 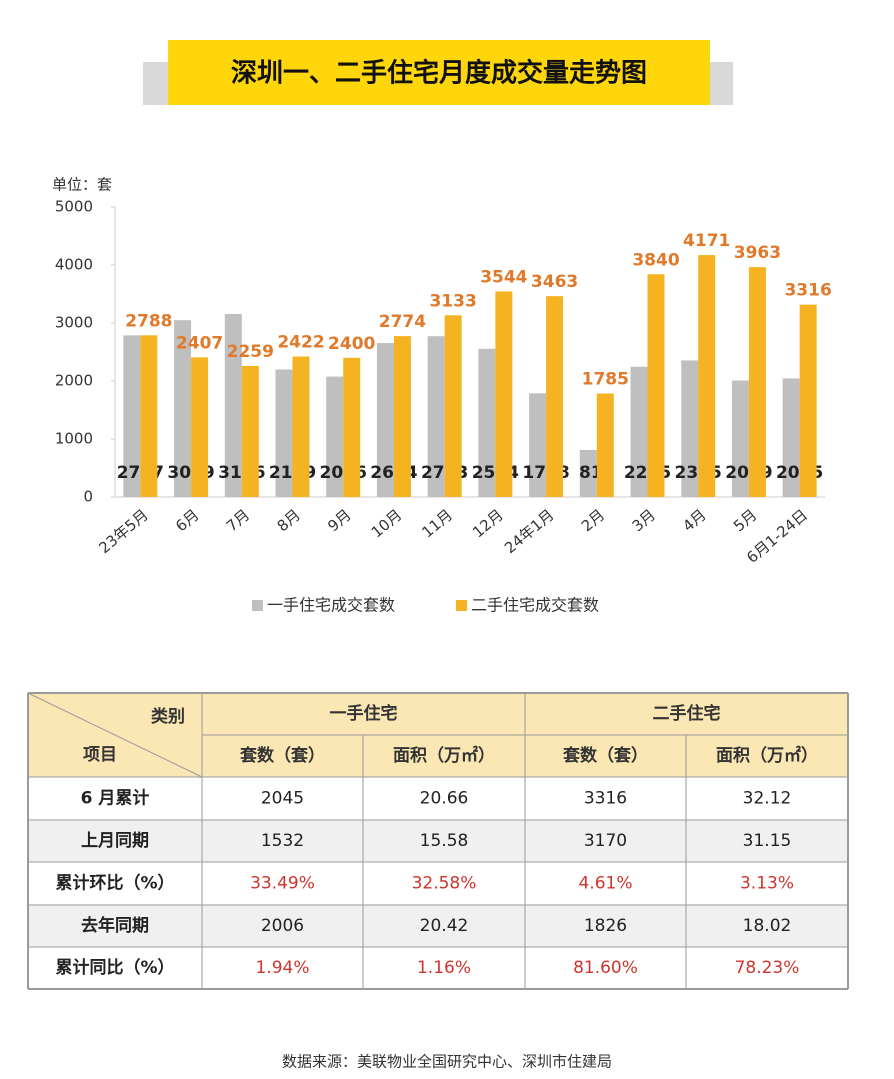 What do you see at coordinates (402, 322) in the screenshot?
I see `data-label: 2774` at bounding box center [402, 322].